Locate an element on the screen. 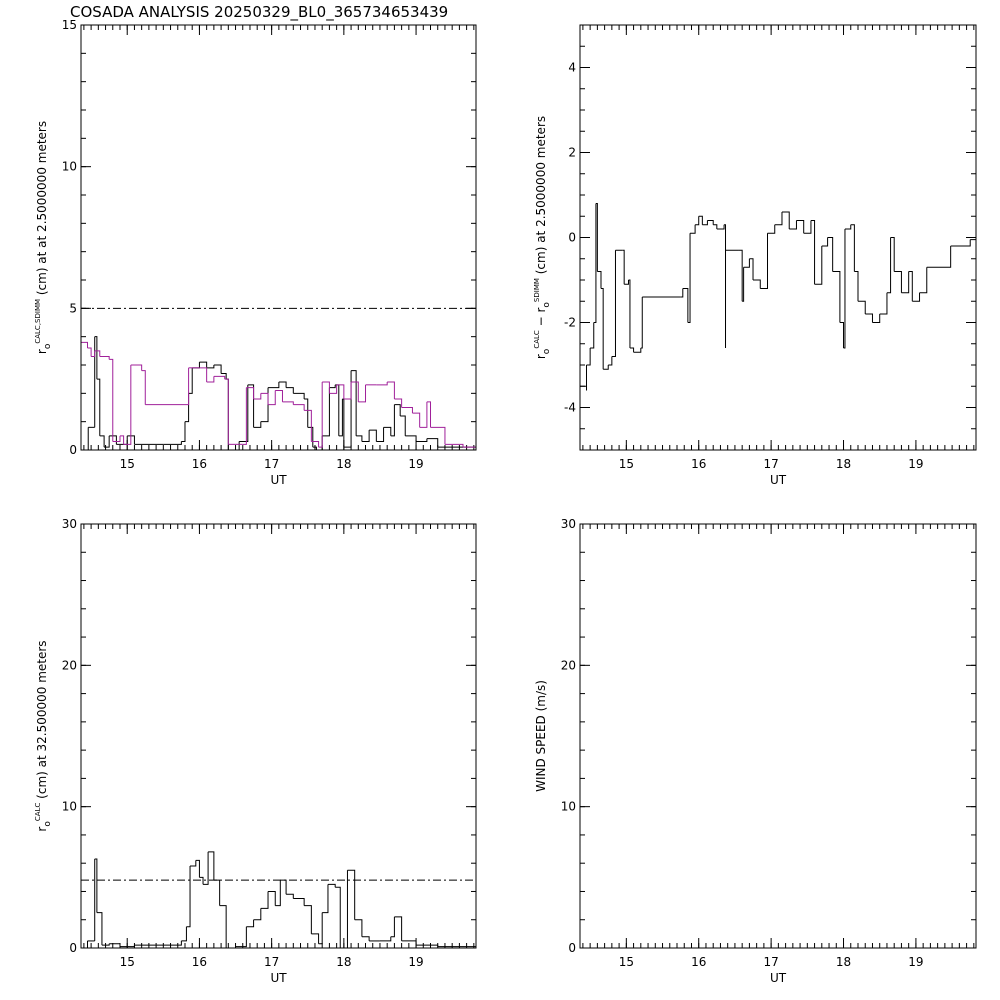  y-axis-label-part: (cm) at 2.5000000 meters is located at coordinates (541, 197).